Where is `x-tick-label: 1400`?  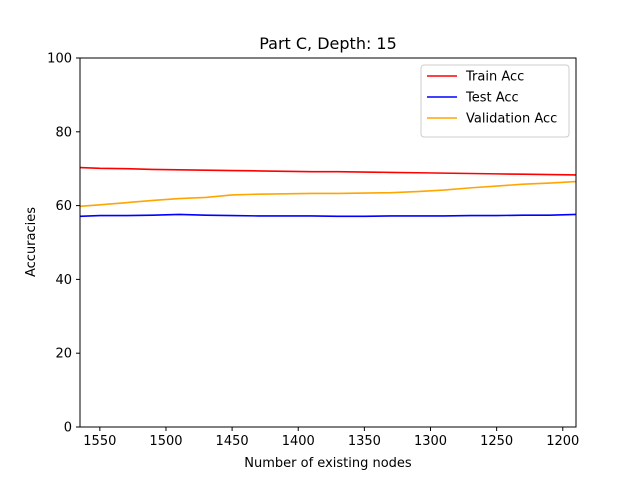
x-tick-label: 1400 is located at coordinates (298, 441).